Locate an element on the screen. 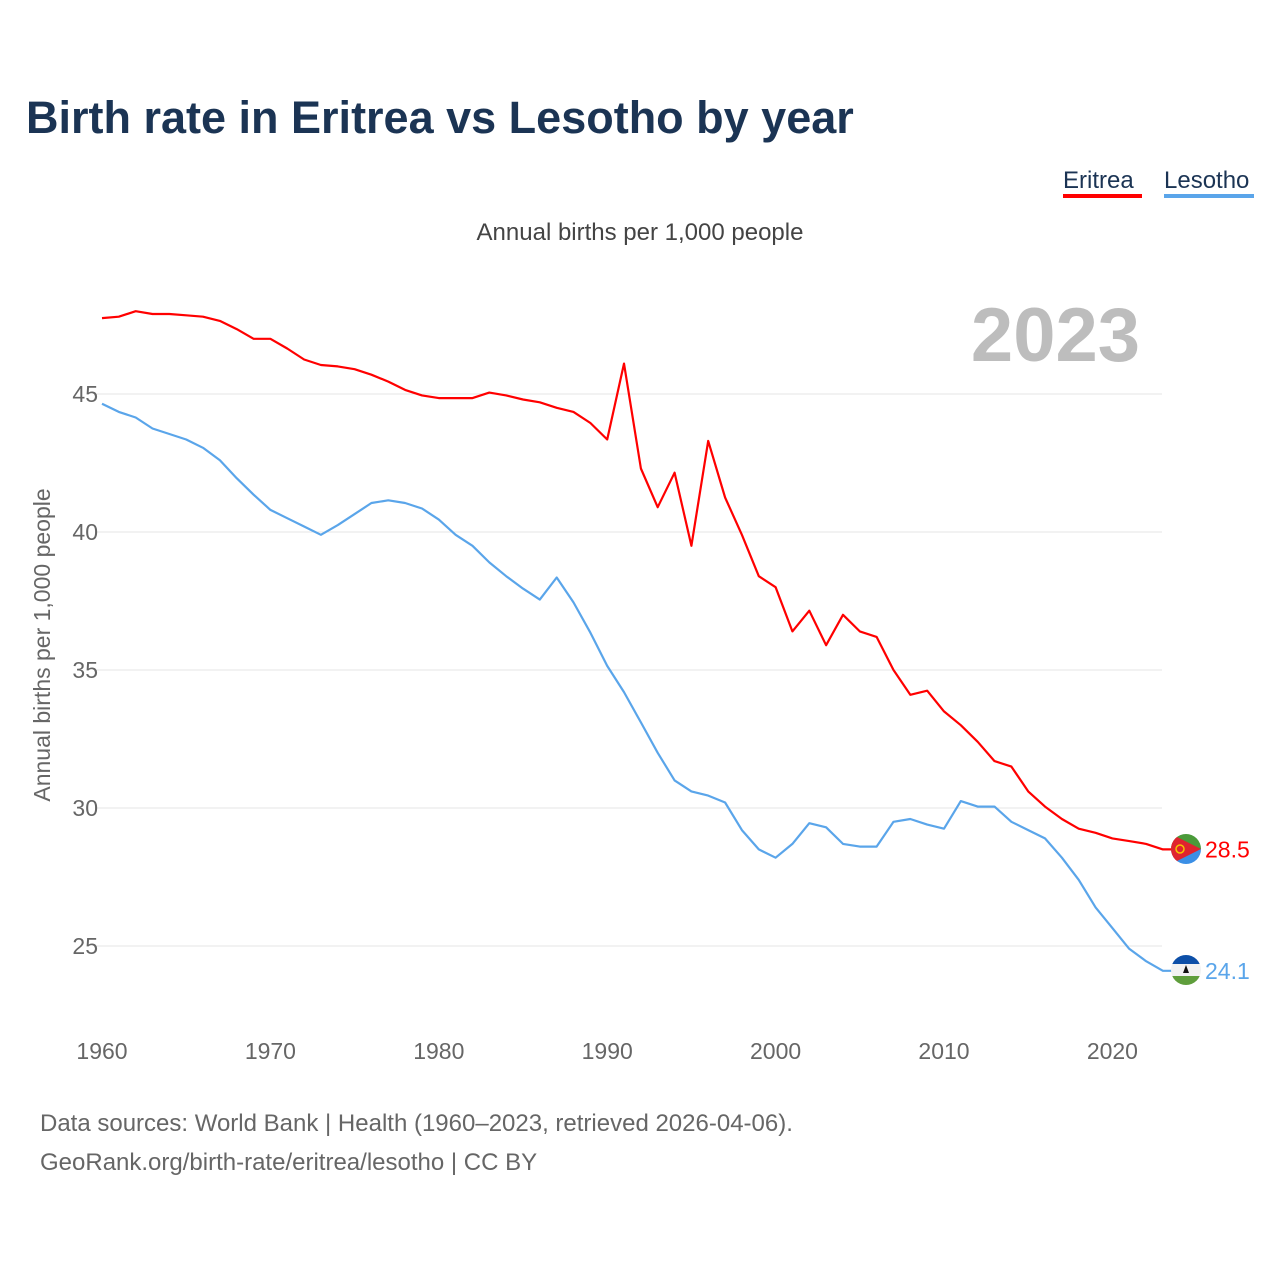  legend-item-eritrea: Eritrea is located at coordinates (1102, 182).